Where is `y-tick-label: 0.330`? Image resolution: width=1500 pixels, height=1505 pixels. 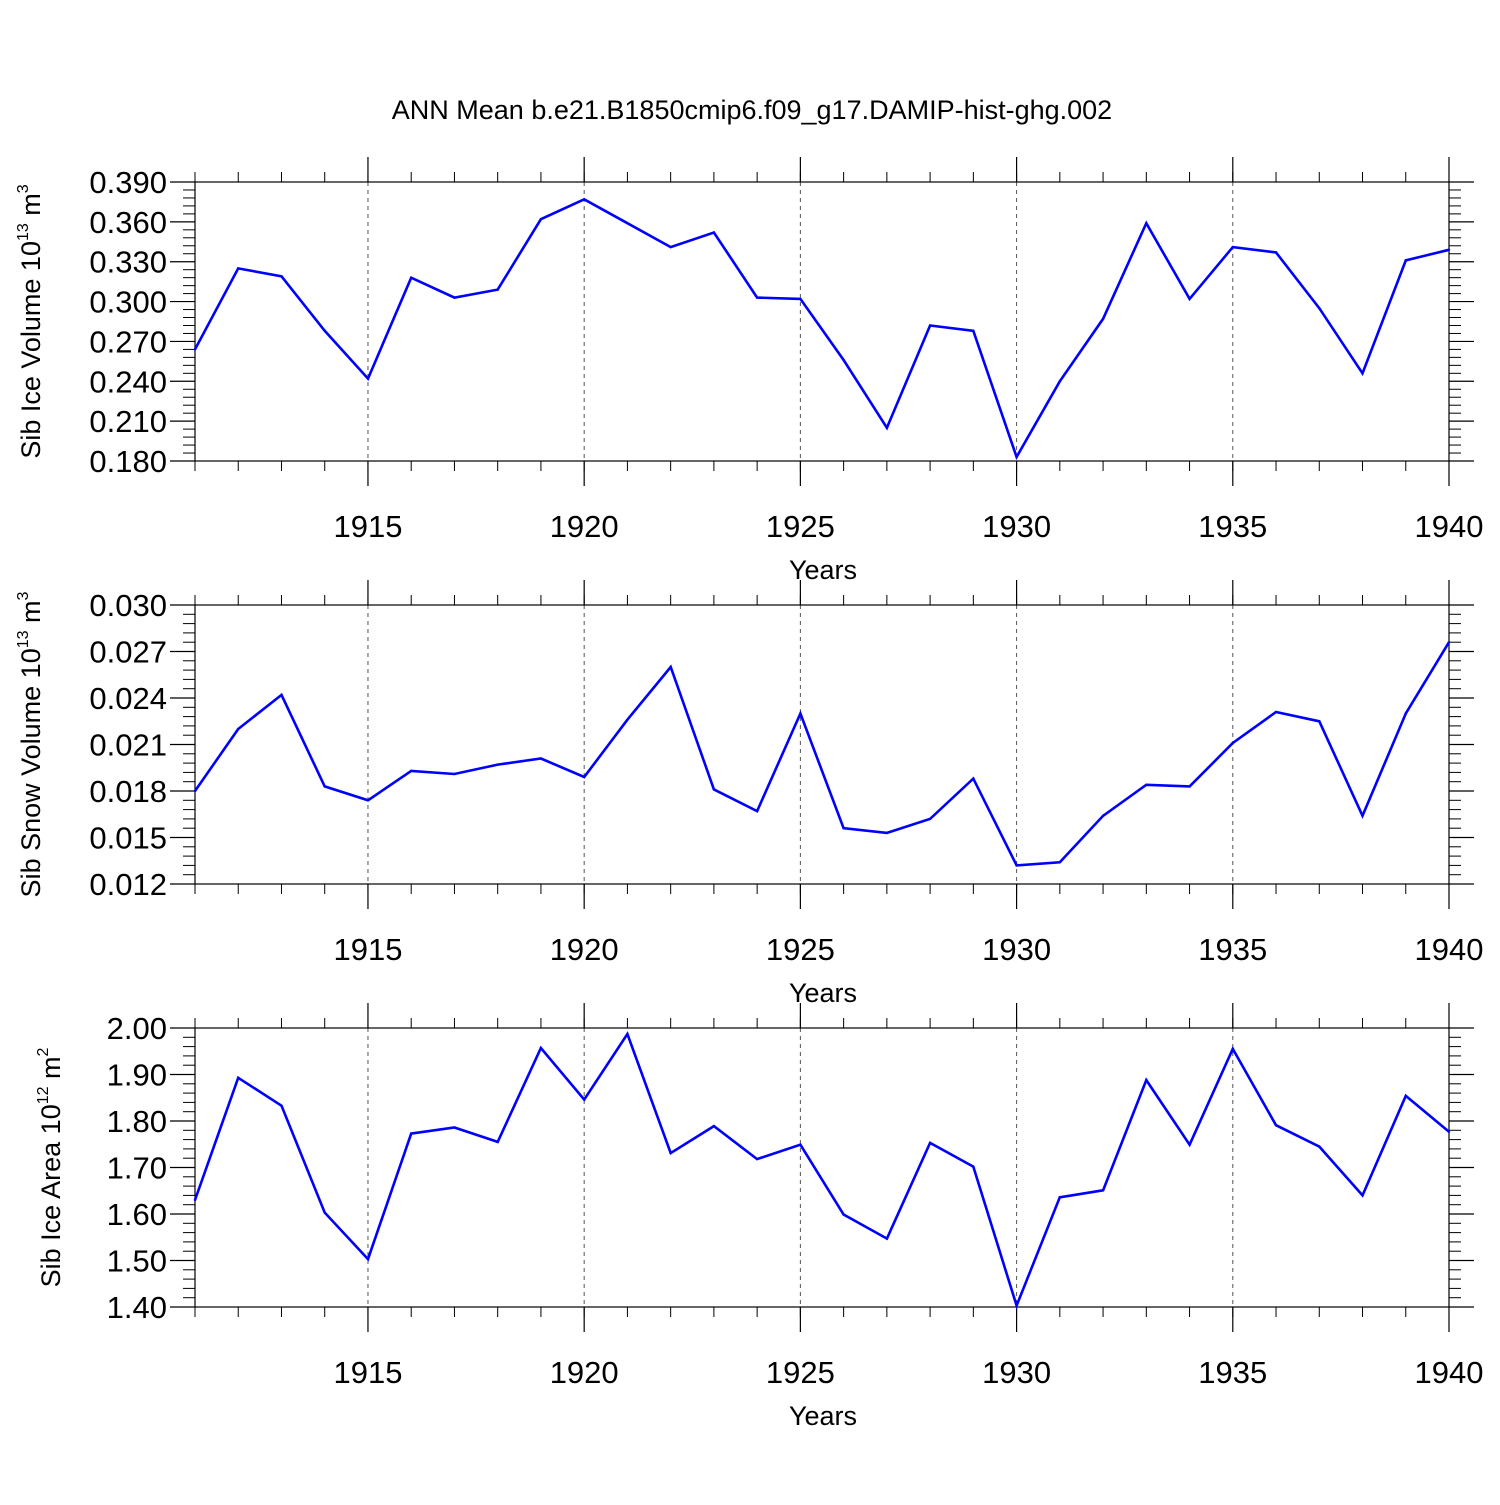 y-tick-label: 0.330 is located at coordinates (128, 262).